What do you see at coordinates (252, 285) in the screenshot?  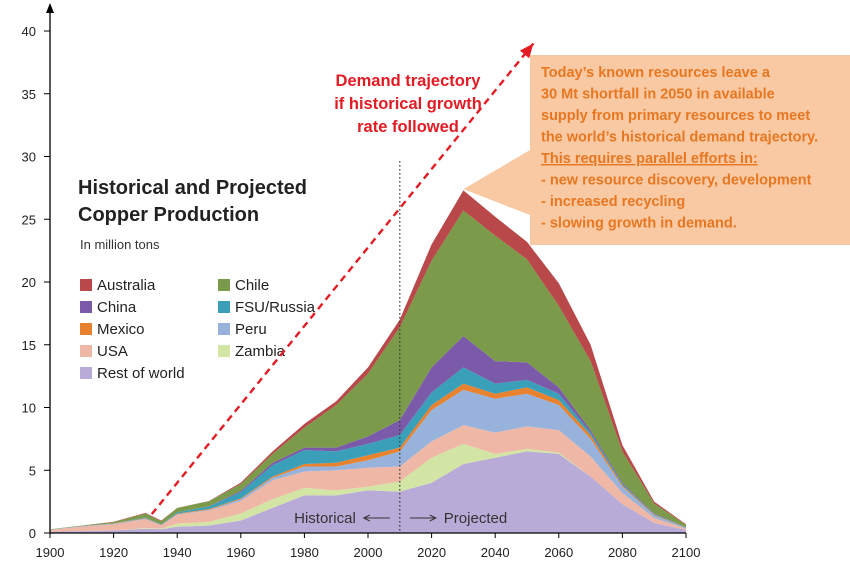 I see `legend-label: Chile` at bounding box center [252, 285].